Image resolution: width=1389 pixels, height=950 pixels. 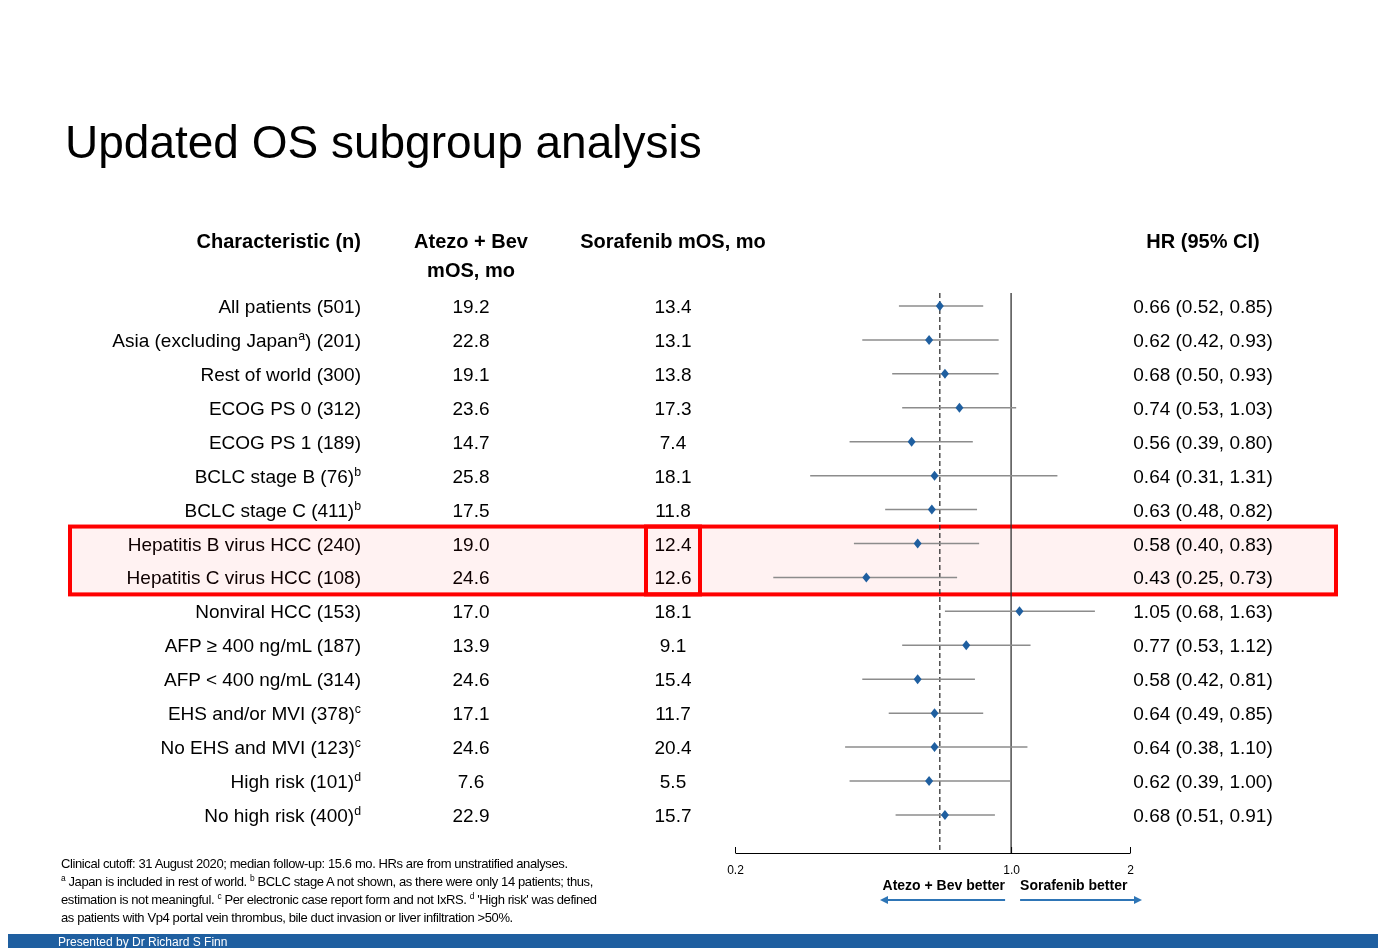 What do you see at coordinates (673, 340) in the screenshot?
I see `data-label: 13.1` at bounding box center [673, 340].